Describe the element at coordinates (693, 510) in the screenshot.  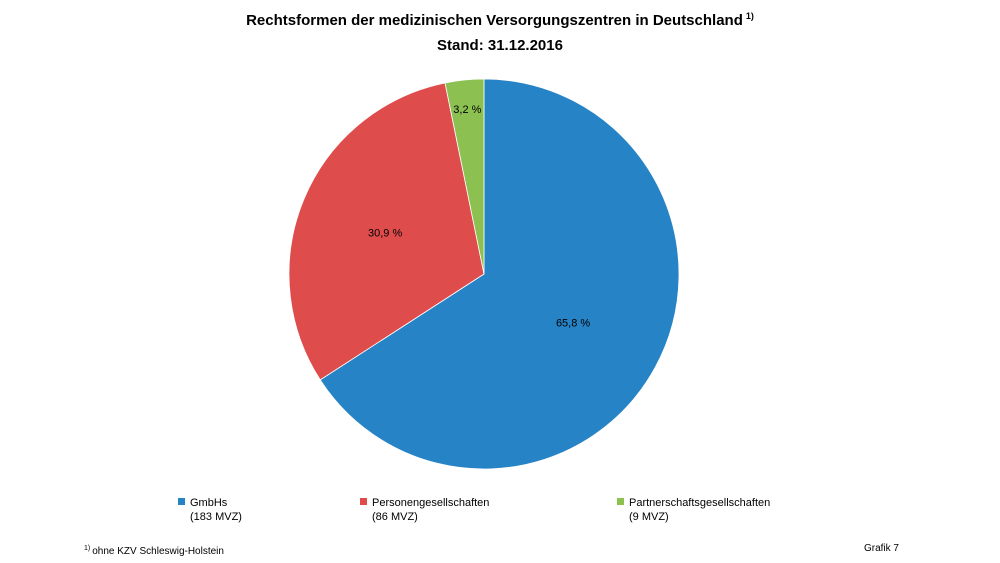
I see `legend-item-partnerschaftsgesellschaften: Partnerschaftsgesellschaften (9 MVZ)` at that location.